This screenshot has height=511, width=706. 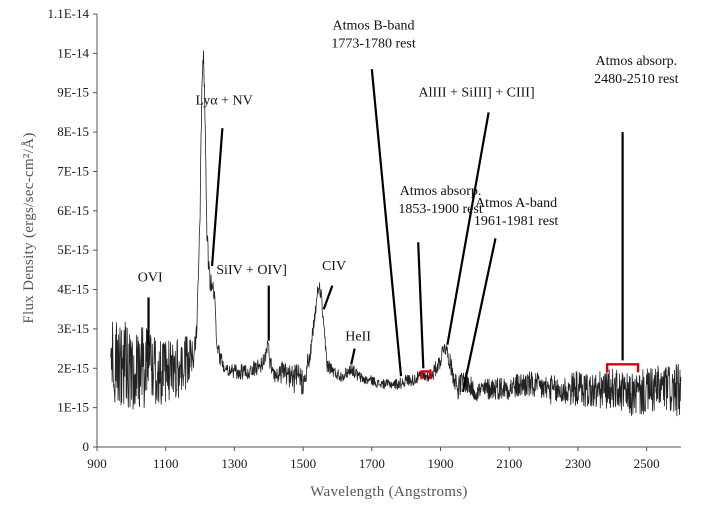 I want to click on annotation-line: AlIII + SiIII] + CIII], so click(x=477, y=93).